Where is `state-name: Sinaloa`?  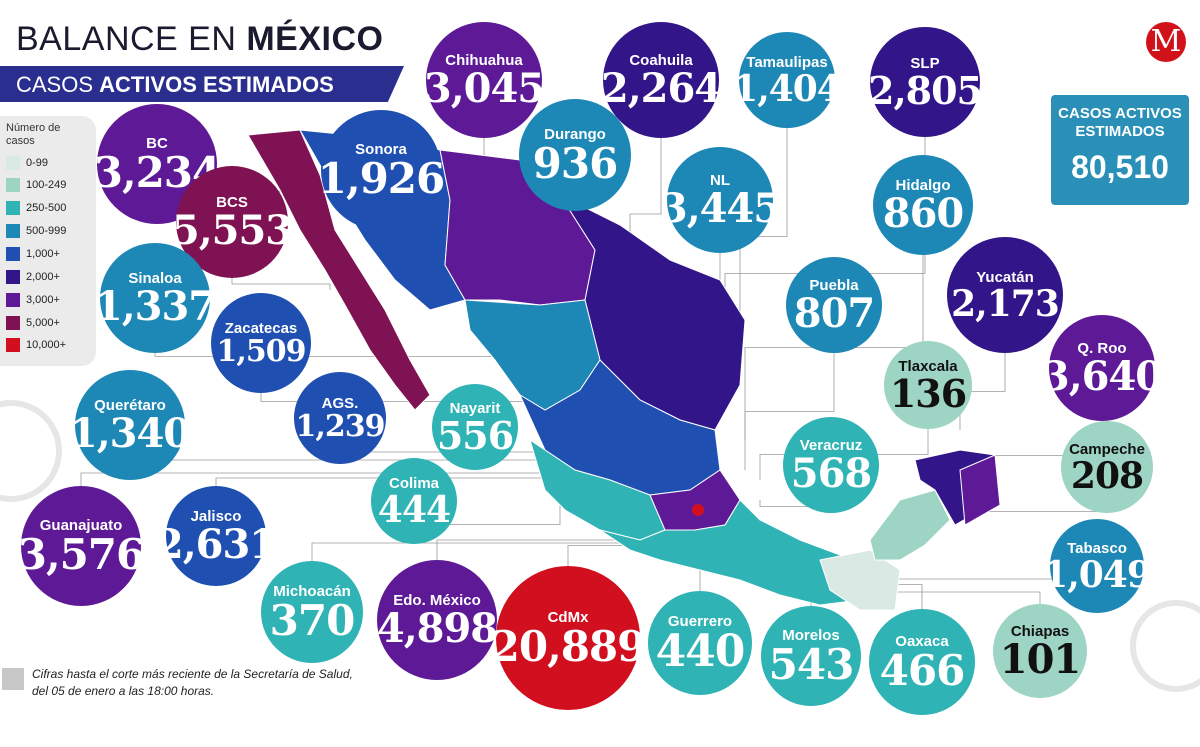
state-name: Sinaloa is located at coordinates (155, 278).